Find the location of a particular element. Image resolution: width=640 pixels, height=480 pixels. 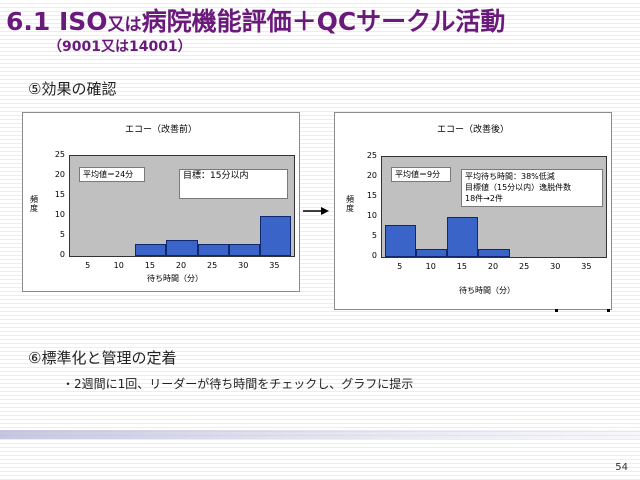

chart-after-note-box: 平均待ち時間：38%低減 目標値（15分以内）逸脱件数 18件→2件 is located at coordinates (532, 188).